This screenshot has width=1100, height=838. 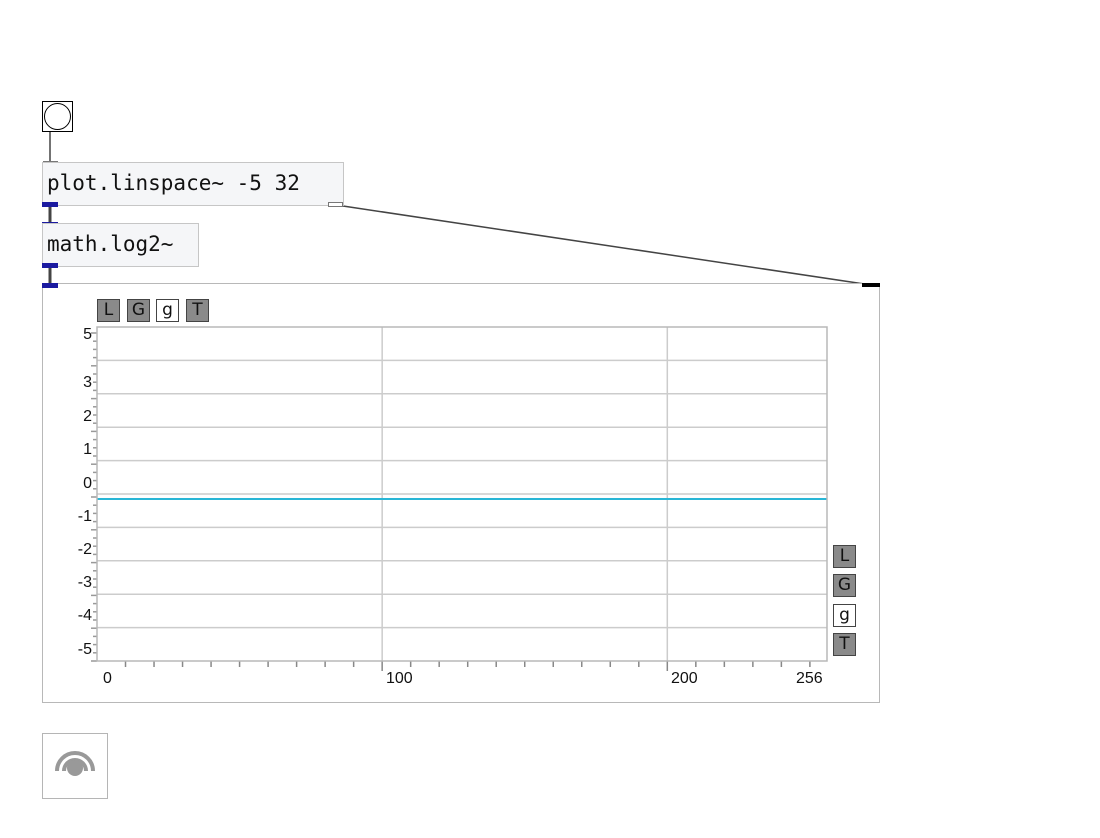 I want to click on linspace-outlet-signal, so click(x=50, y=204).